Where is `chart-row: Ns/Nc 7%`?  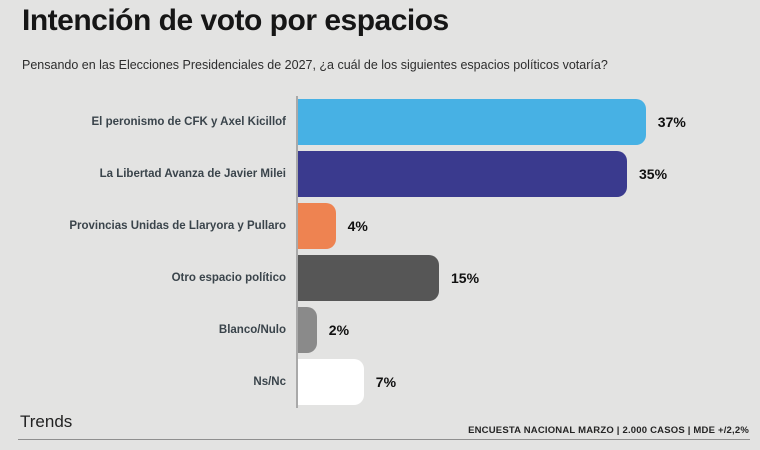 chart-row: Ns/Nc 7% is located at coordinates (380, 382).